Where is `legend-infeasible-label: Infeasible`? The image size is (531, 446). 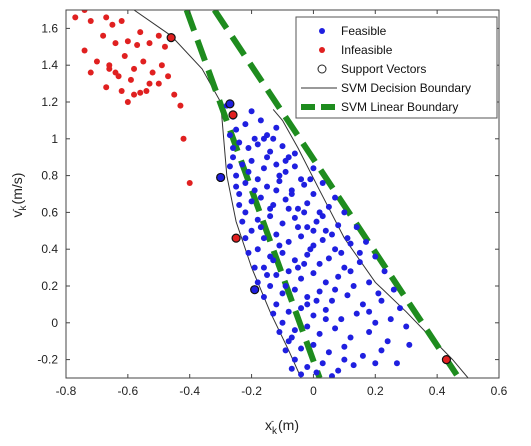
legend-infeasible-label: Infeasible is located at coordinates (367, 50).